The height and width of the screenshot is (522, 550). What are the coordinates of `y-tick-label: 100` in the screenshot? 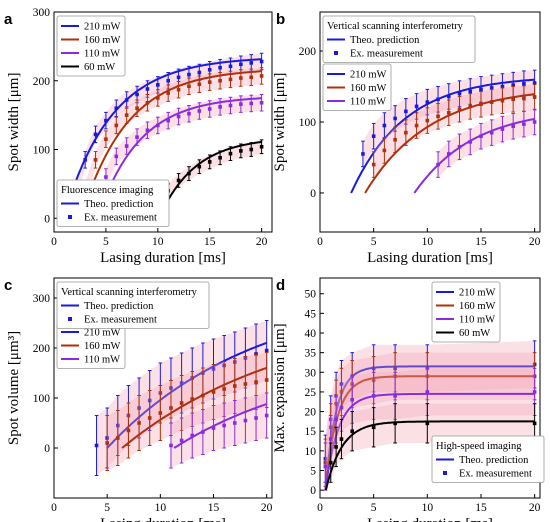 It's located at (42, 399).